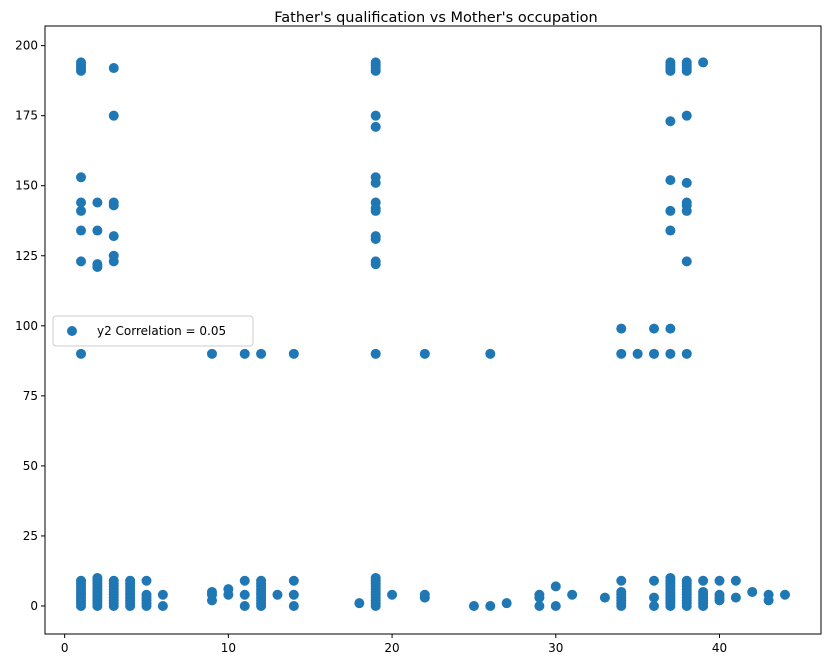 Image resolution: width=831 pixels, height=668 pixels. What do you see at coordinates (26, 116) in the screenshot?
I see `y-tick-label: 175` at bounding box center [26, 116].